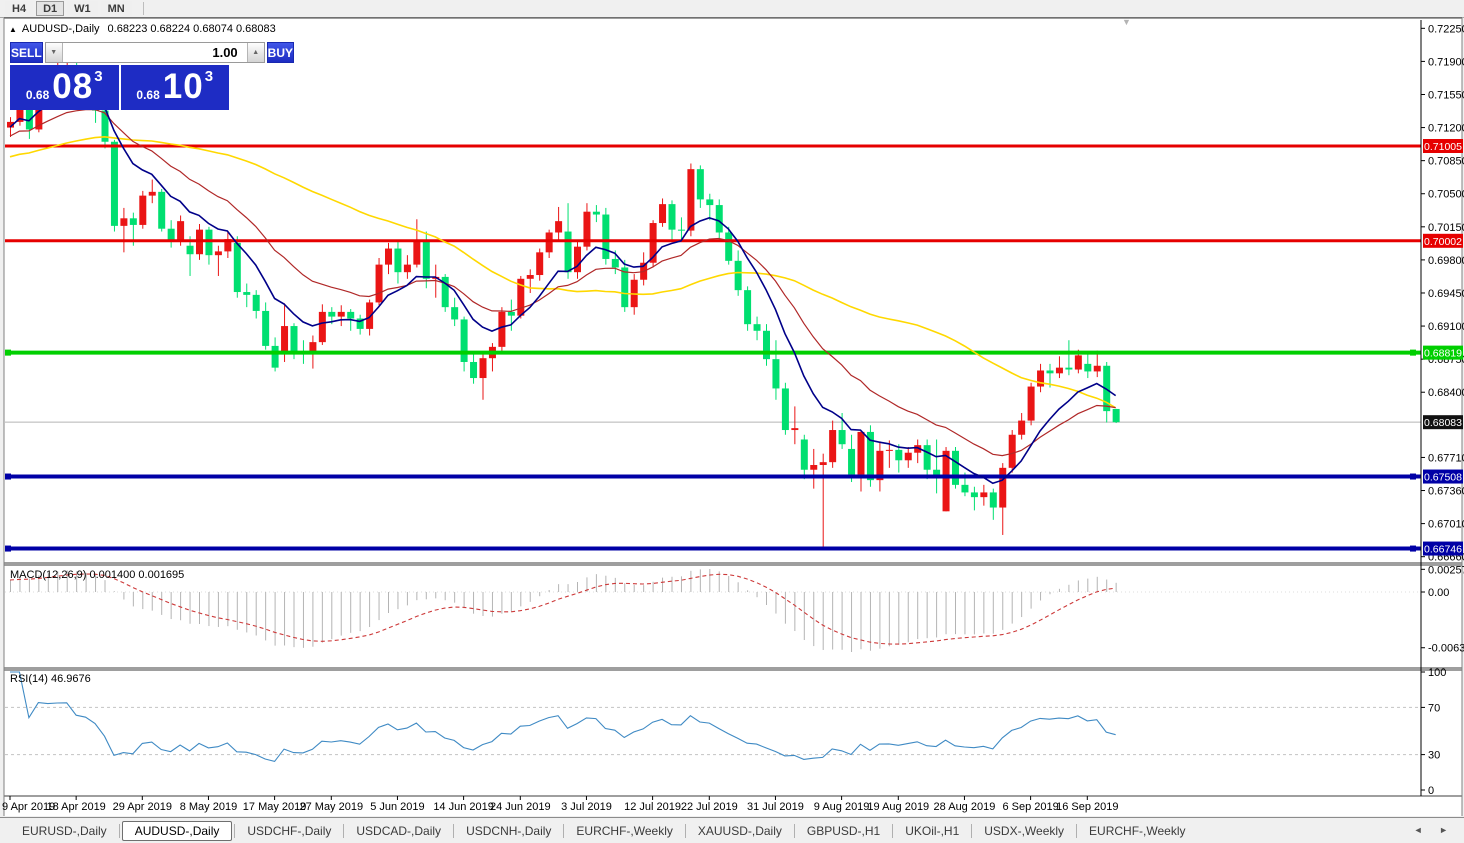  What do you see at coordinates (1446, 393) in the screenshot?
I see `svg-text: 0.68400` at bounding box center [1446, 393].